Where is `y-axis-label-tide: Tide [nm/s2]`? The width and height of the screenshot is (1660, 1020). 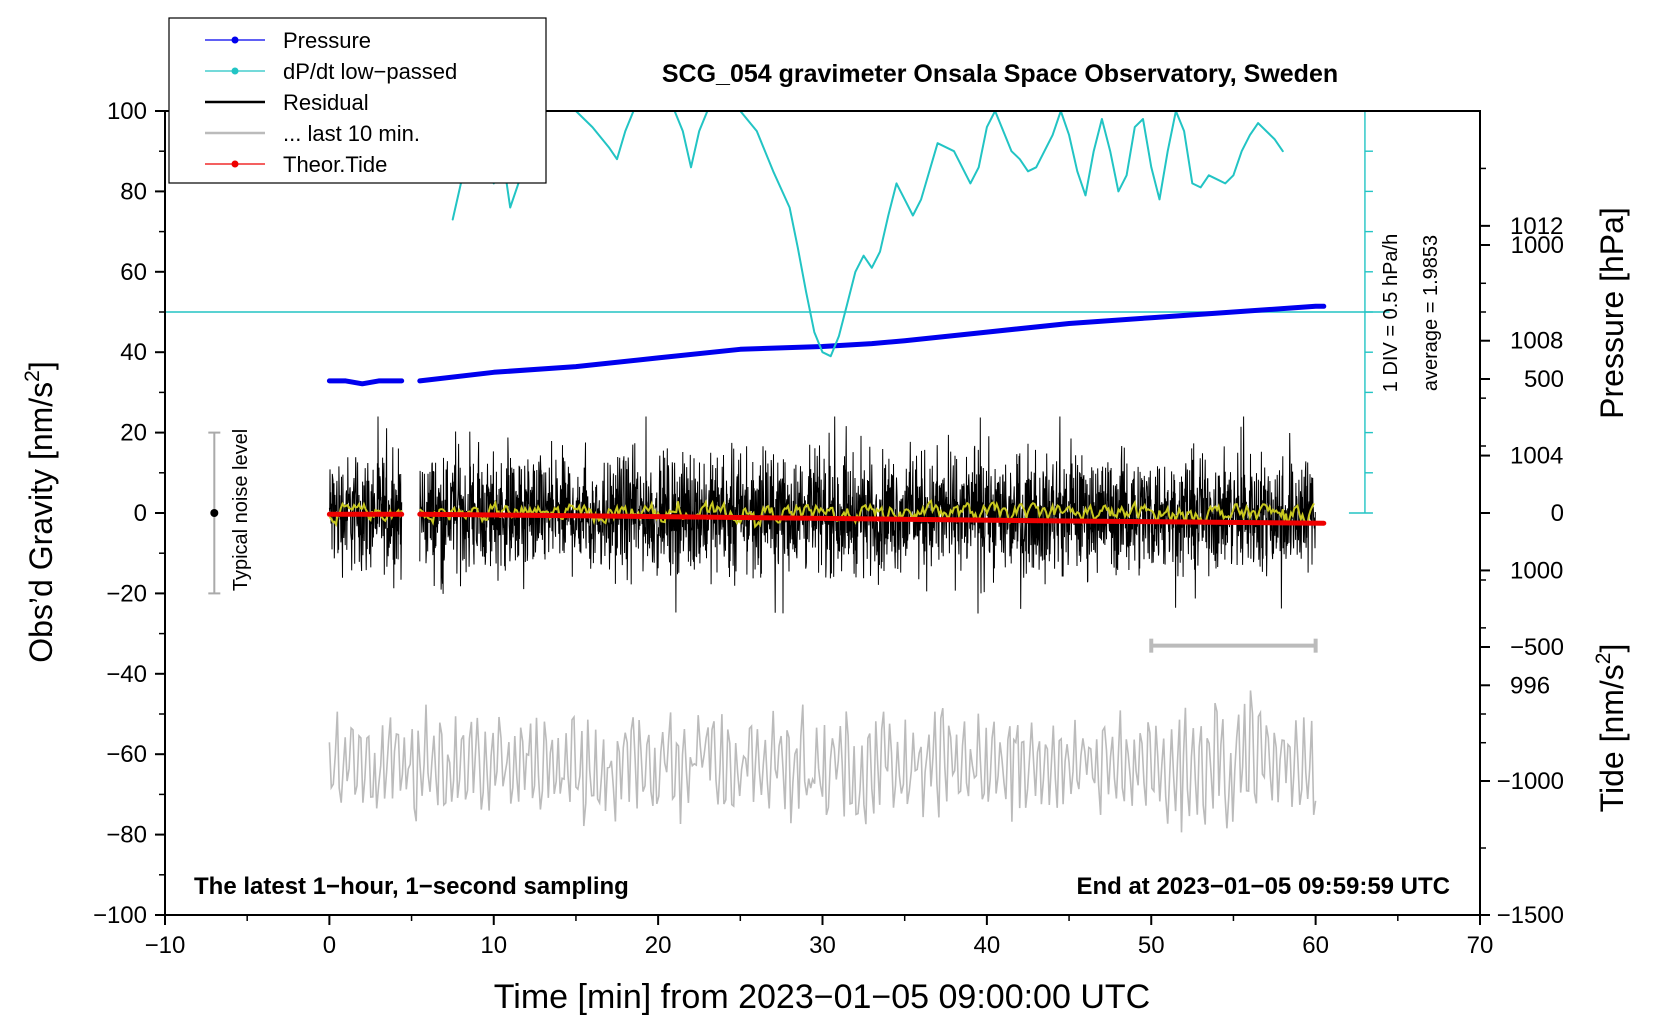 y-axis-label-tide: Tide [nm/s2] is located at coordinates (1611, 728).